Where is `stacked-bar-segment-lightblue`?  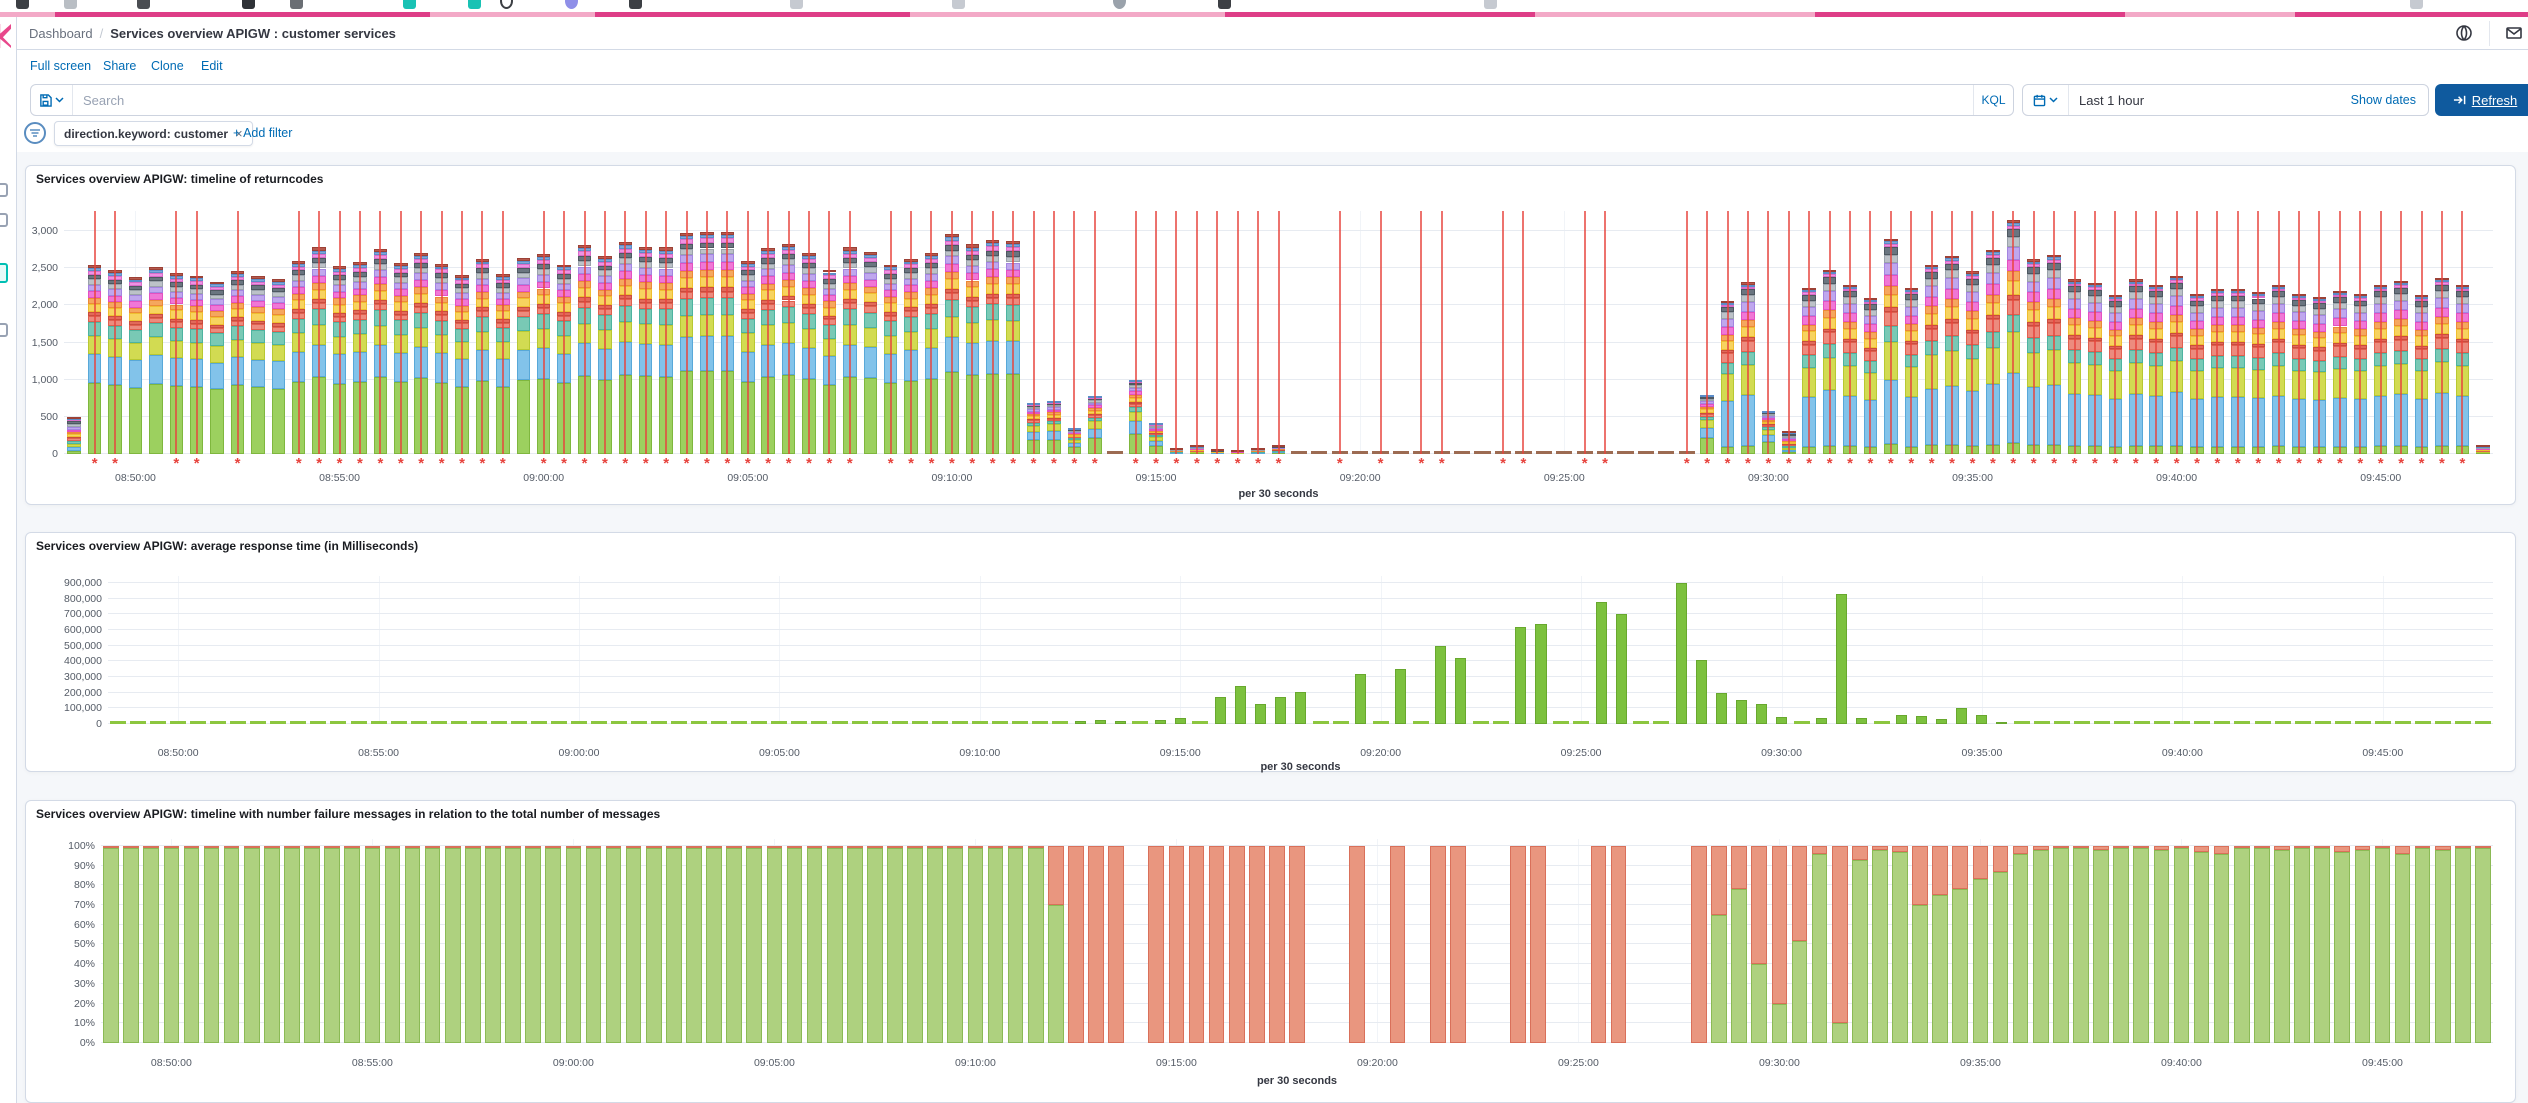
stacked-bar-segment-lightblue is located at coordinates (258, 373).